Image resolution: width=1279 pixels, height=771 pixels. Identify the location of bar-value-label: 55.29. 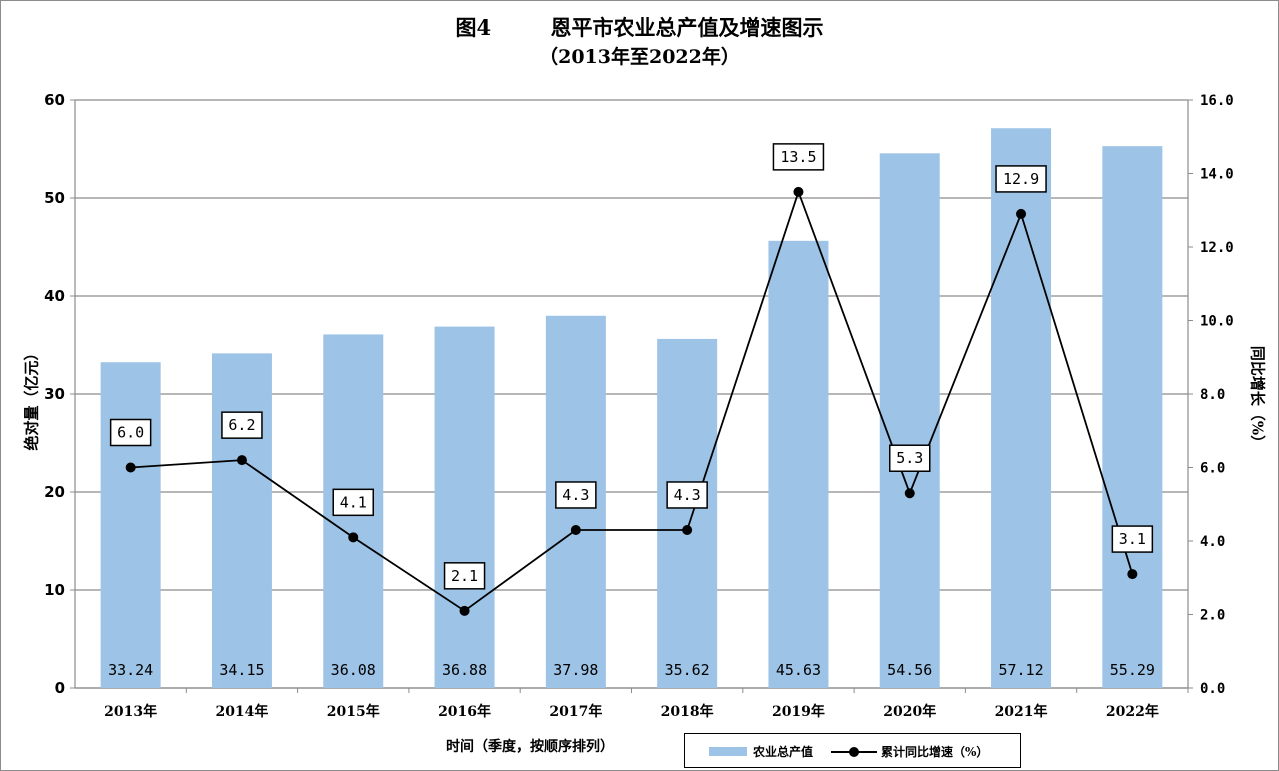
(1132, 670).